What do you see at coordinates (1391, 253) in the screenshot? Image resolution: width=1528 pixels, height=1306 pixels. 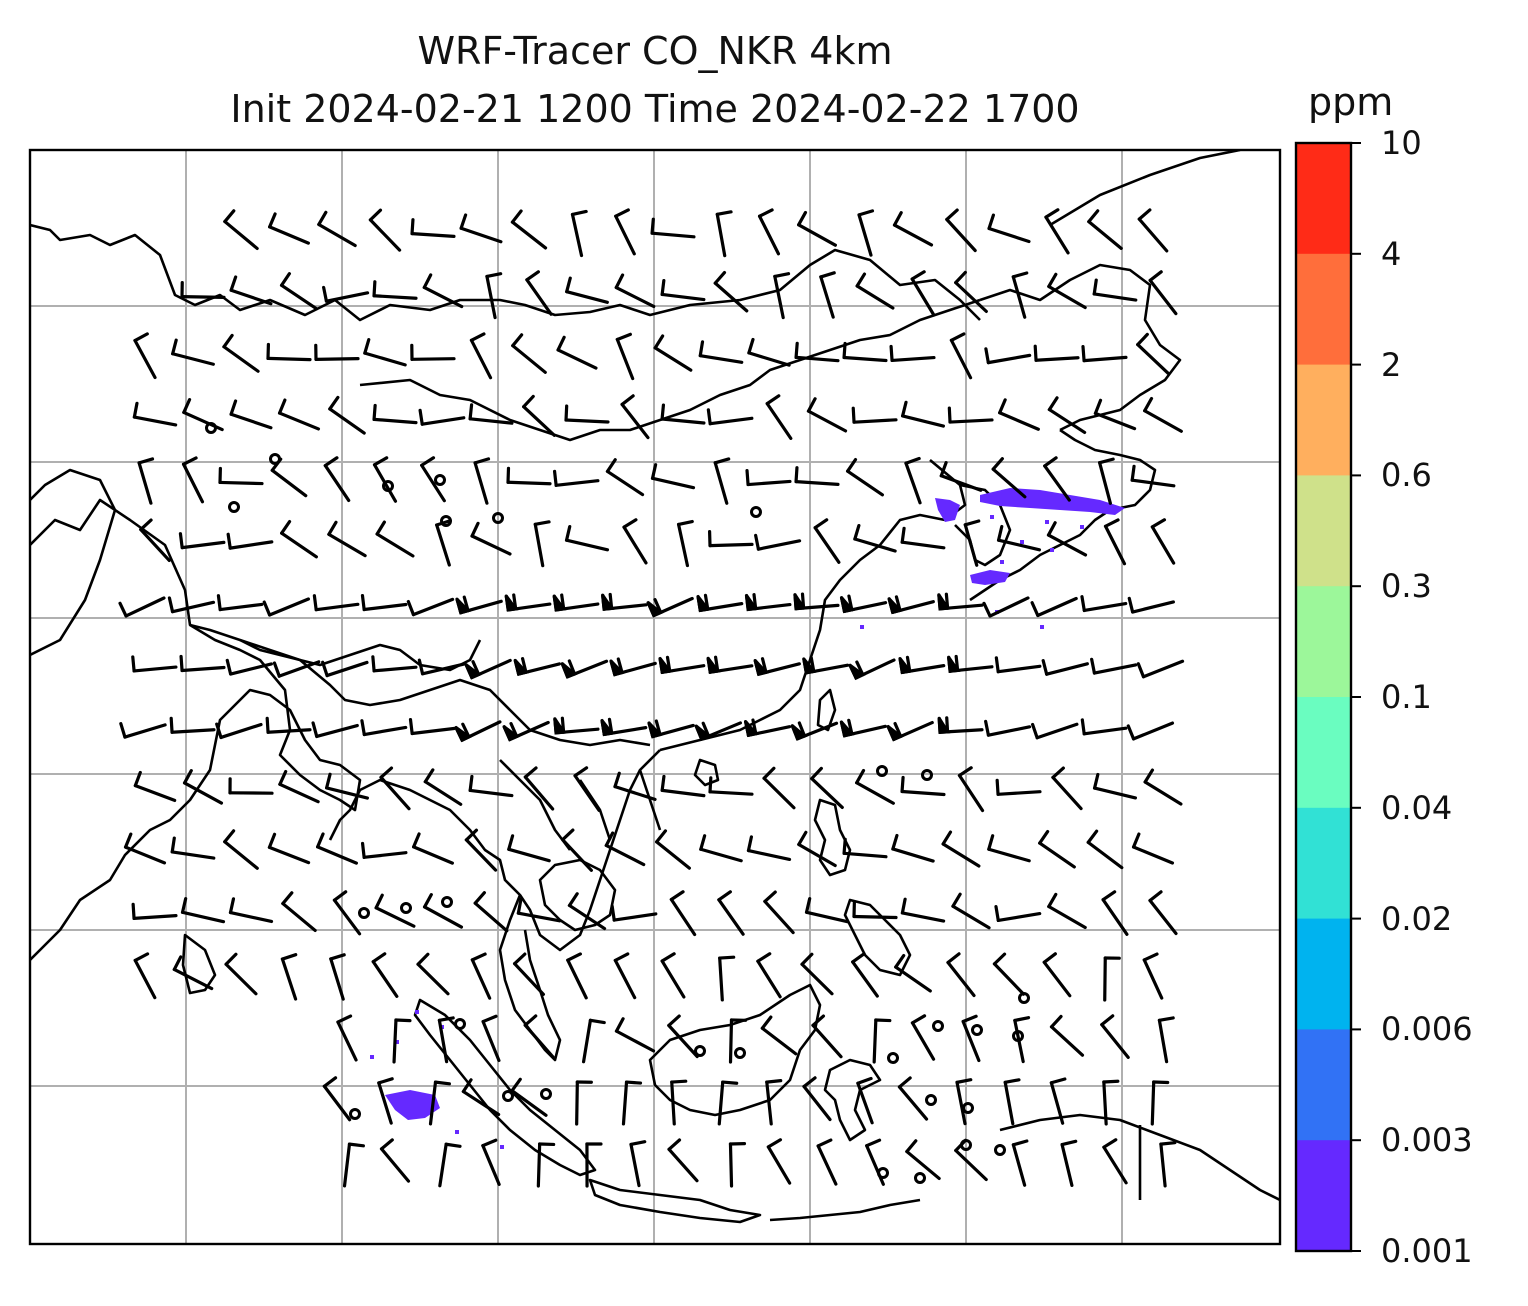 I see `colorbar-tick-label: 4` at bounding box center [1391, 253].